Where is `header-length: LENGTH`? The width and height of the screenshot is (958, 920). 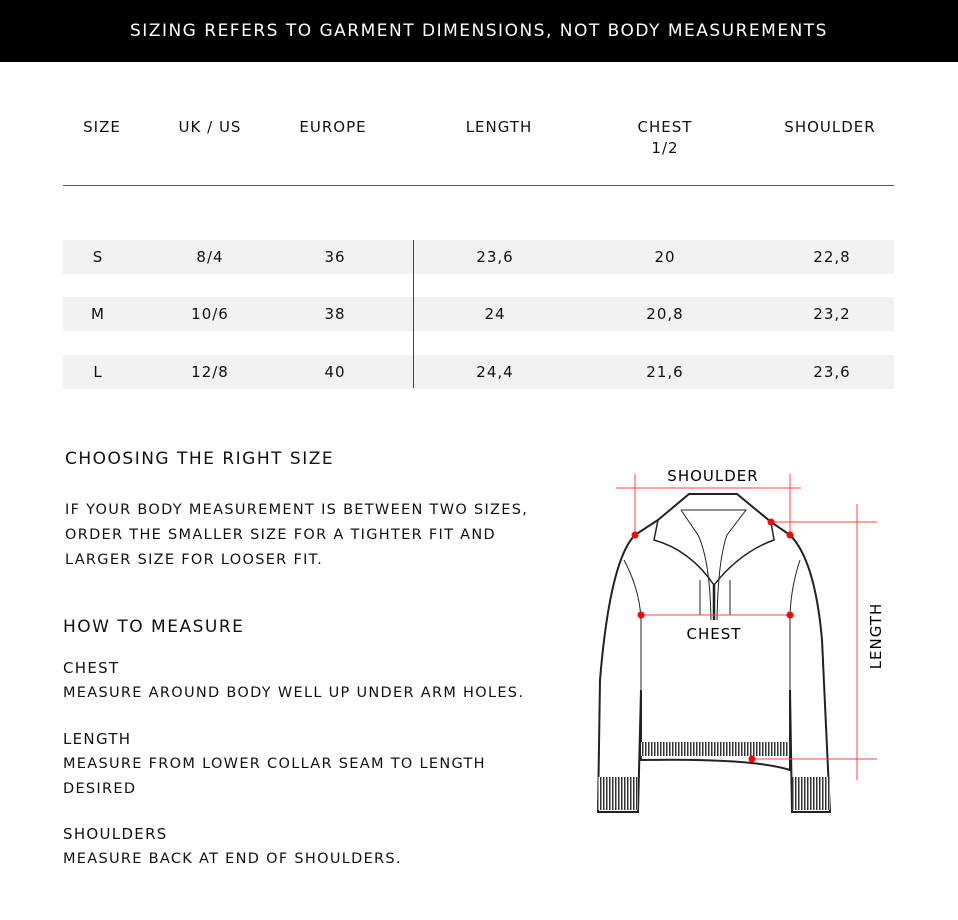 header-length: LENGTH is located at coordinates (499, 127).